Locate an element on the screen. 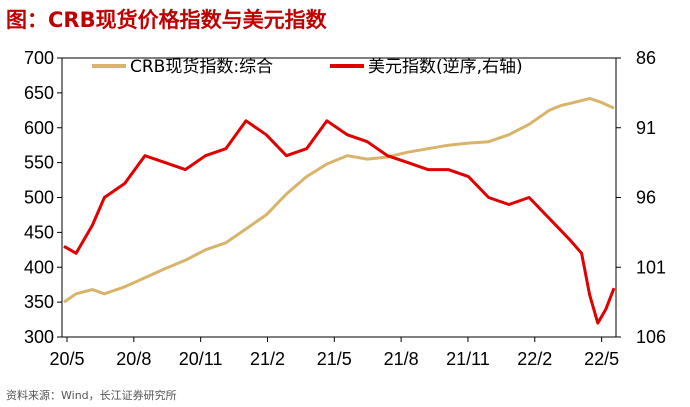  left-axis: 300 350 400 450 500 550 600 650 700 is located at coordinates (43, 197).